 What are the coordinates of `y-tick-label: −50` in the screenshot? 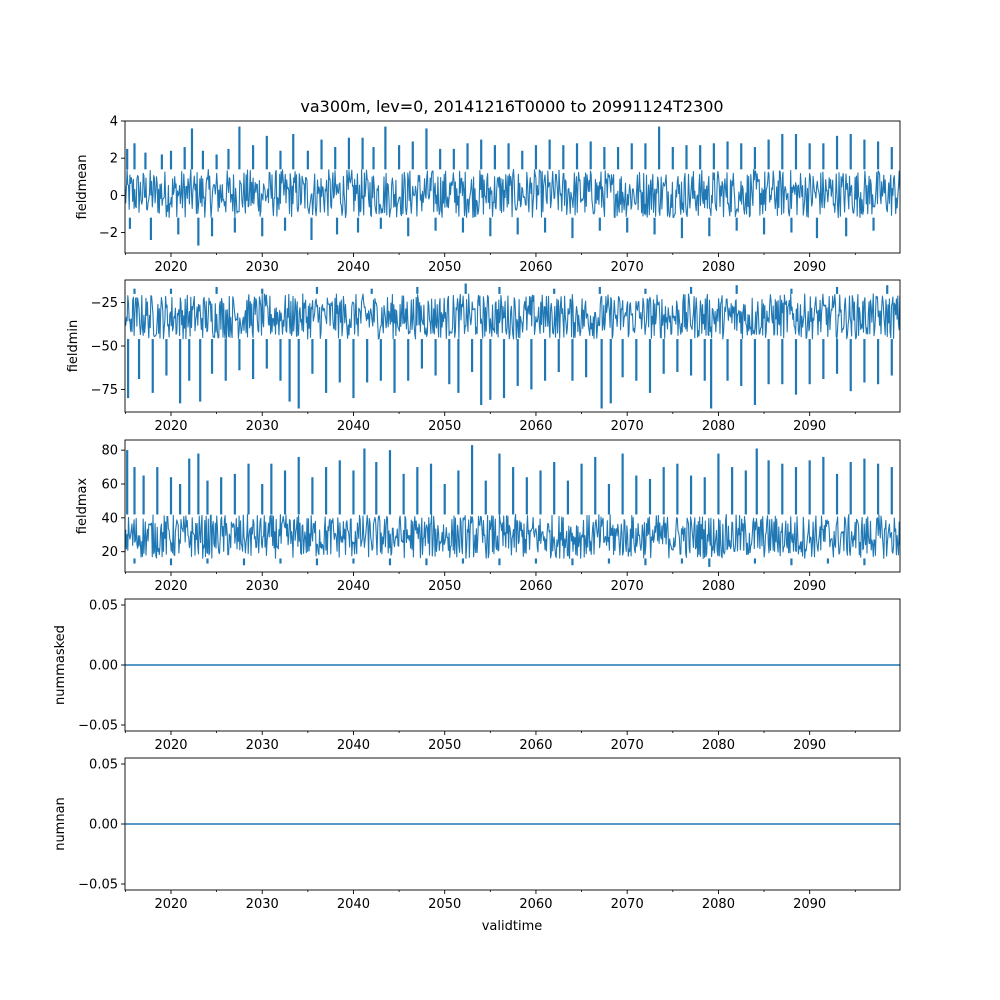 It's located at (104, 347).